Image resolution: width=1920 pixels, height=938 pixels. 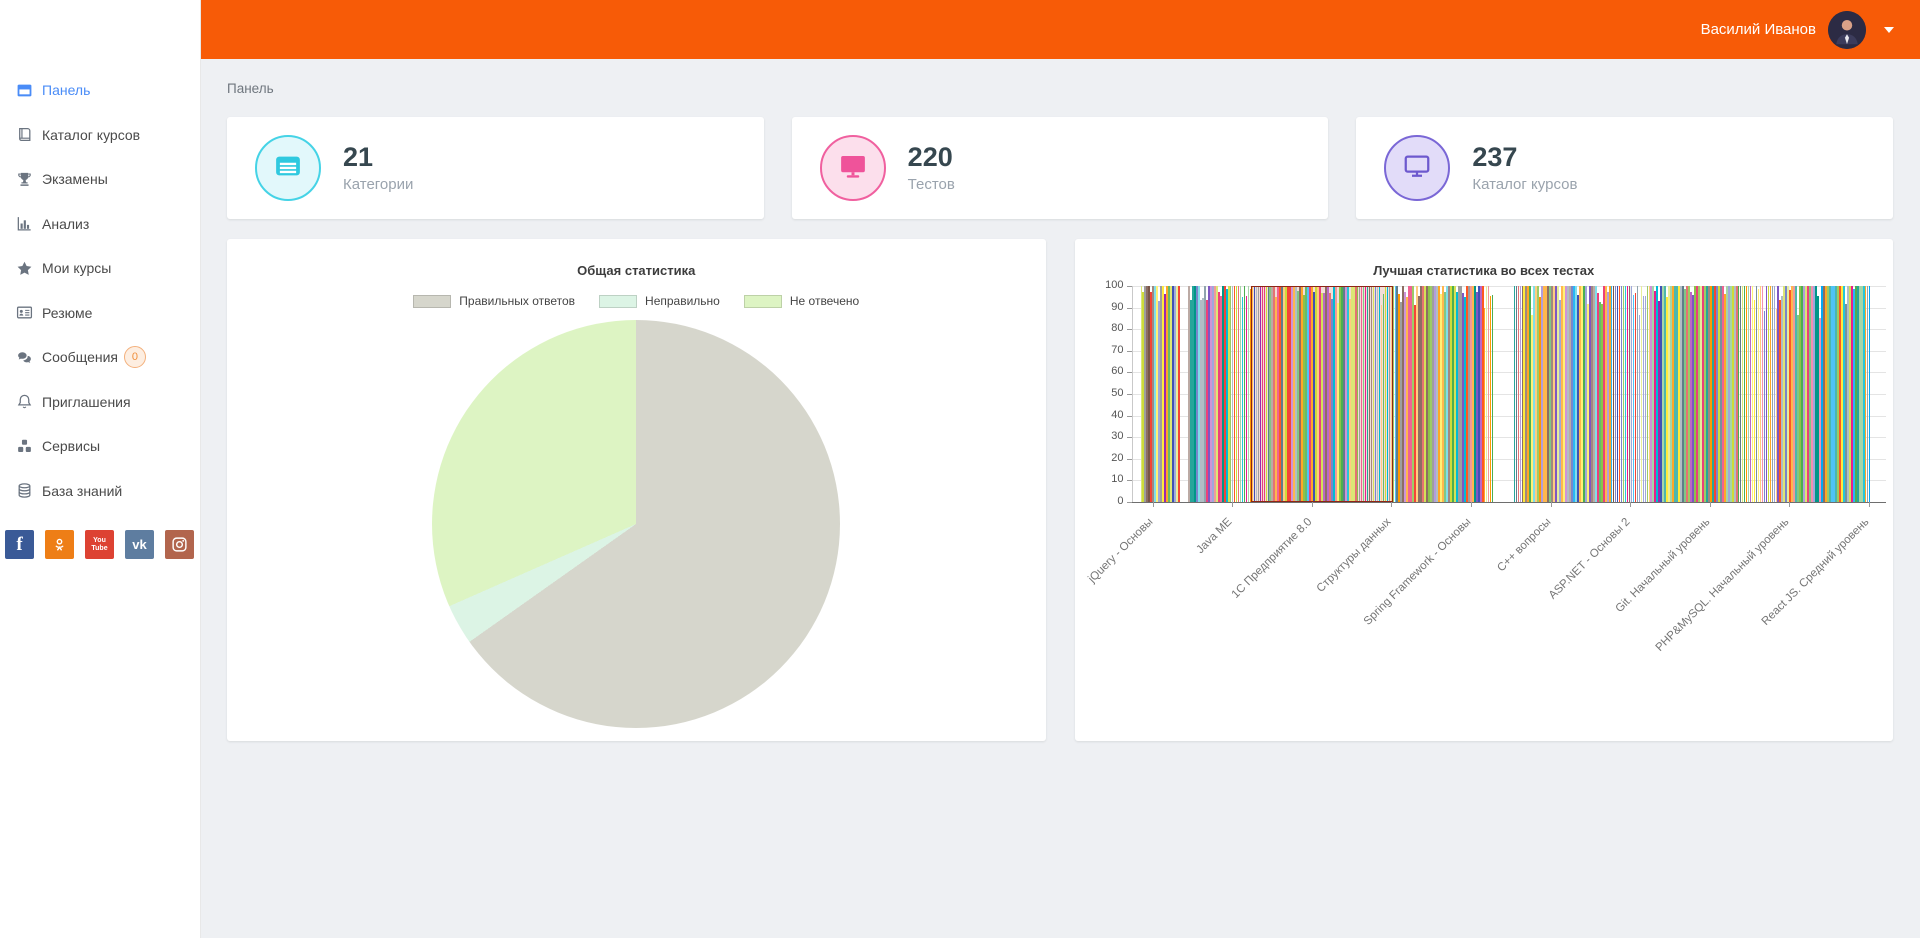 What do you see at coordinates (100, 90) in the screenshot?
I see `sidebar-item-dashboard: Панель` at bounding box center [100, 90].